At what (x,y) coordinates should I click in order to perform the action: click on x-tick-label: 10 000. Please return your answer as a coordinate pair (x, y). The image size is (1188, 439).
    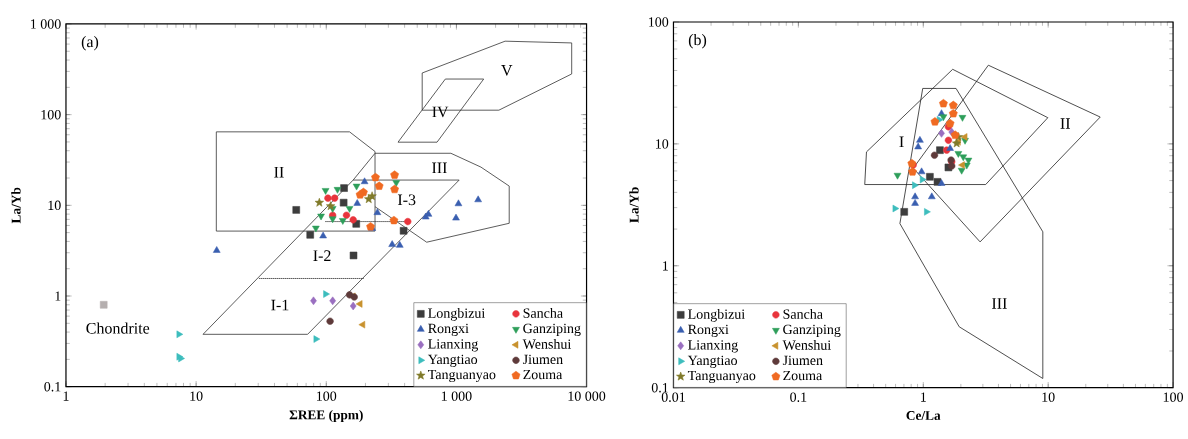
    Looking at the image, I should click on (587, 396).